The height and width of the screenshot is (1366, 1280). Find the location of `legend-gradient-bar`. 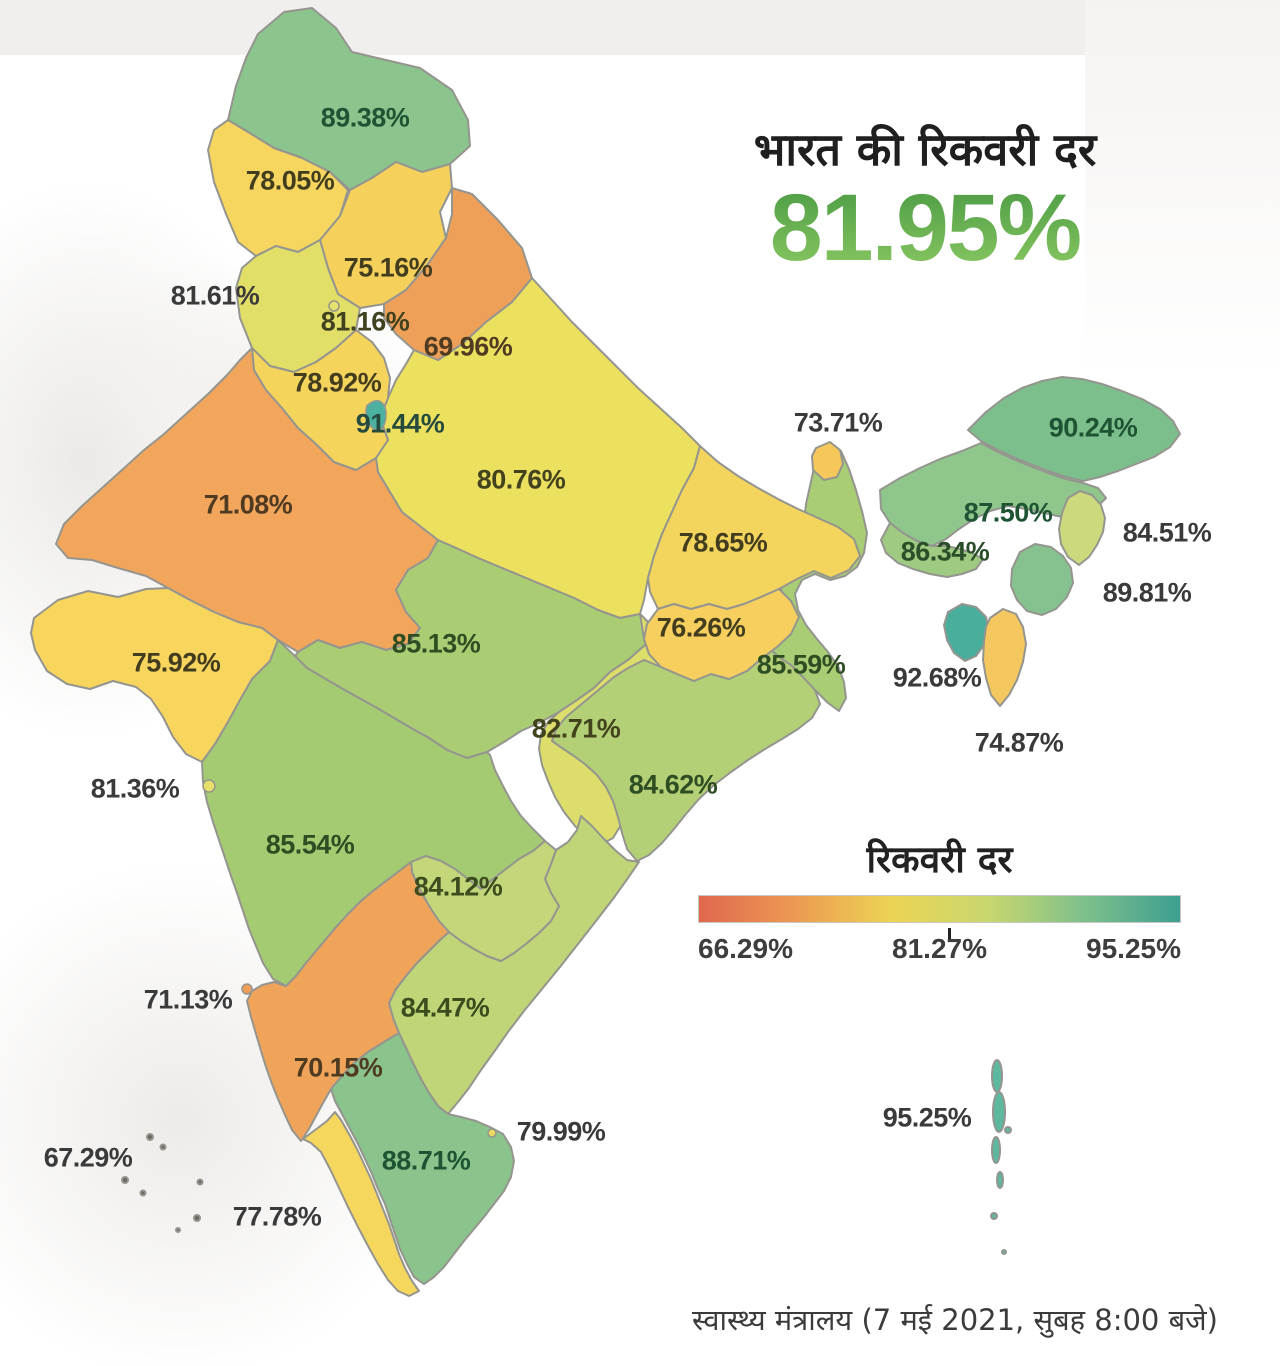

legend-gradient-bar is located at coordinates (939, 909).